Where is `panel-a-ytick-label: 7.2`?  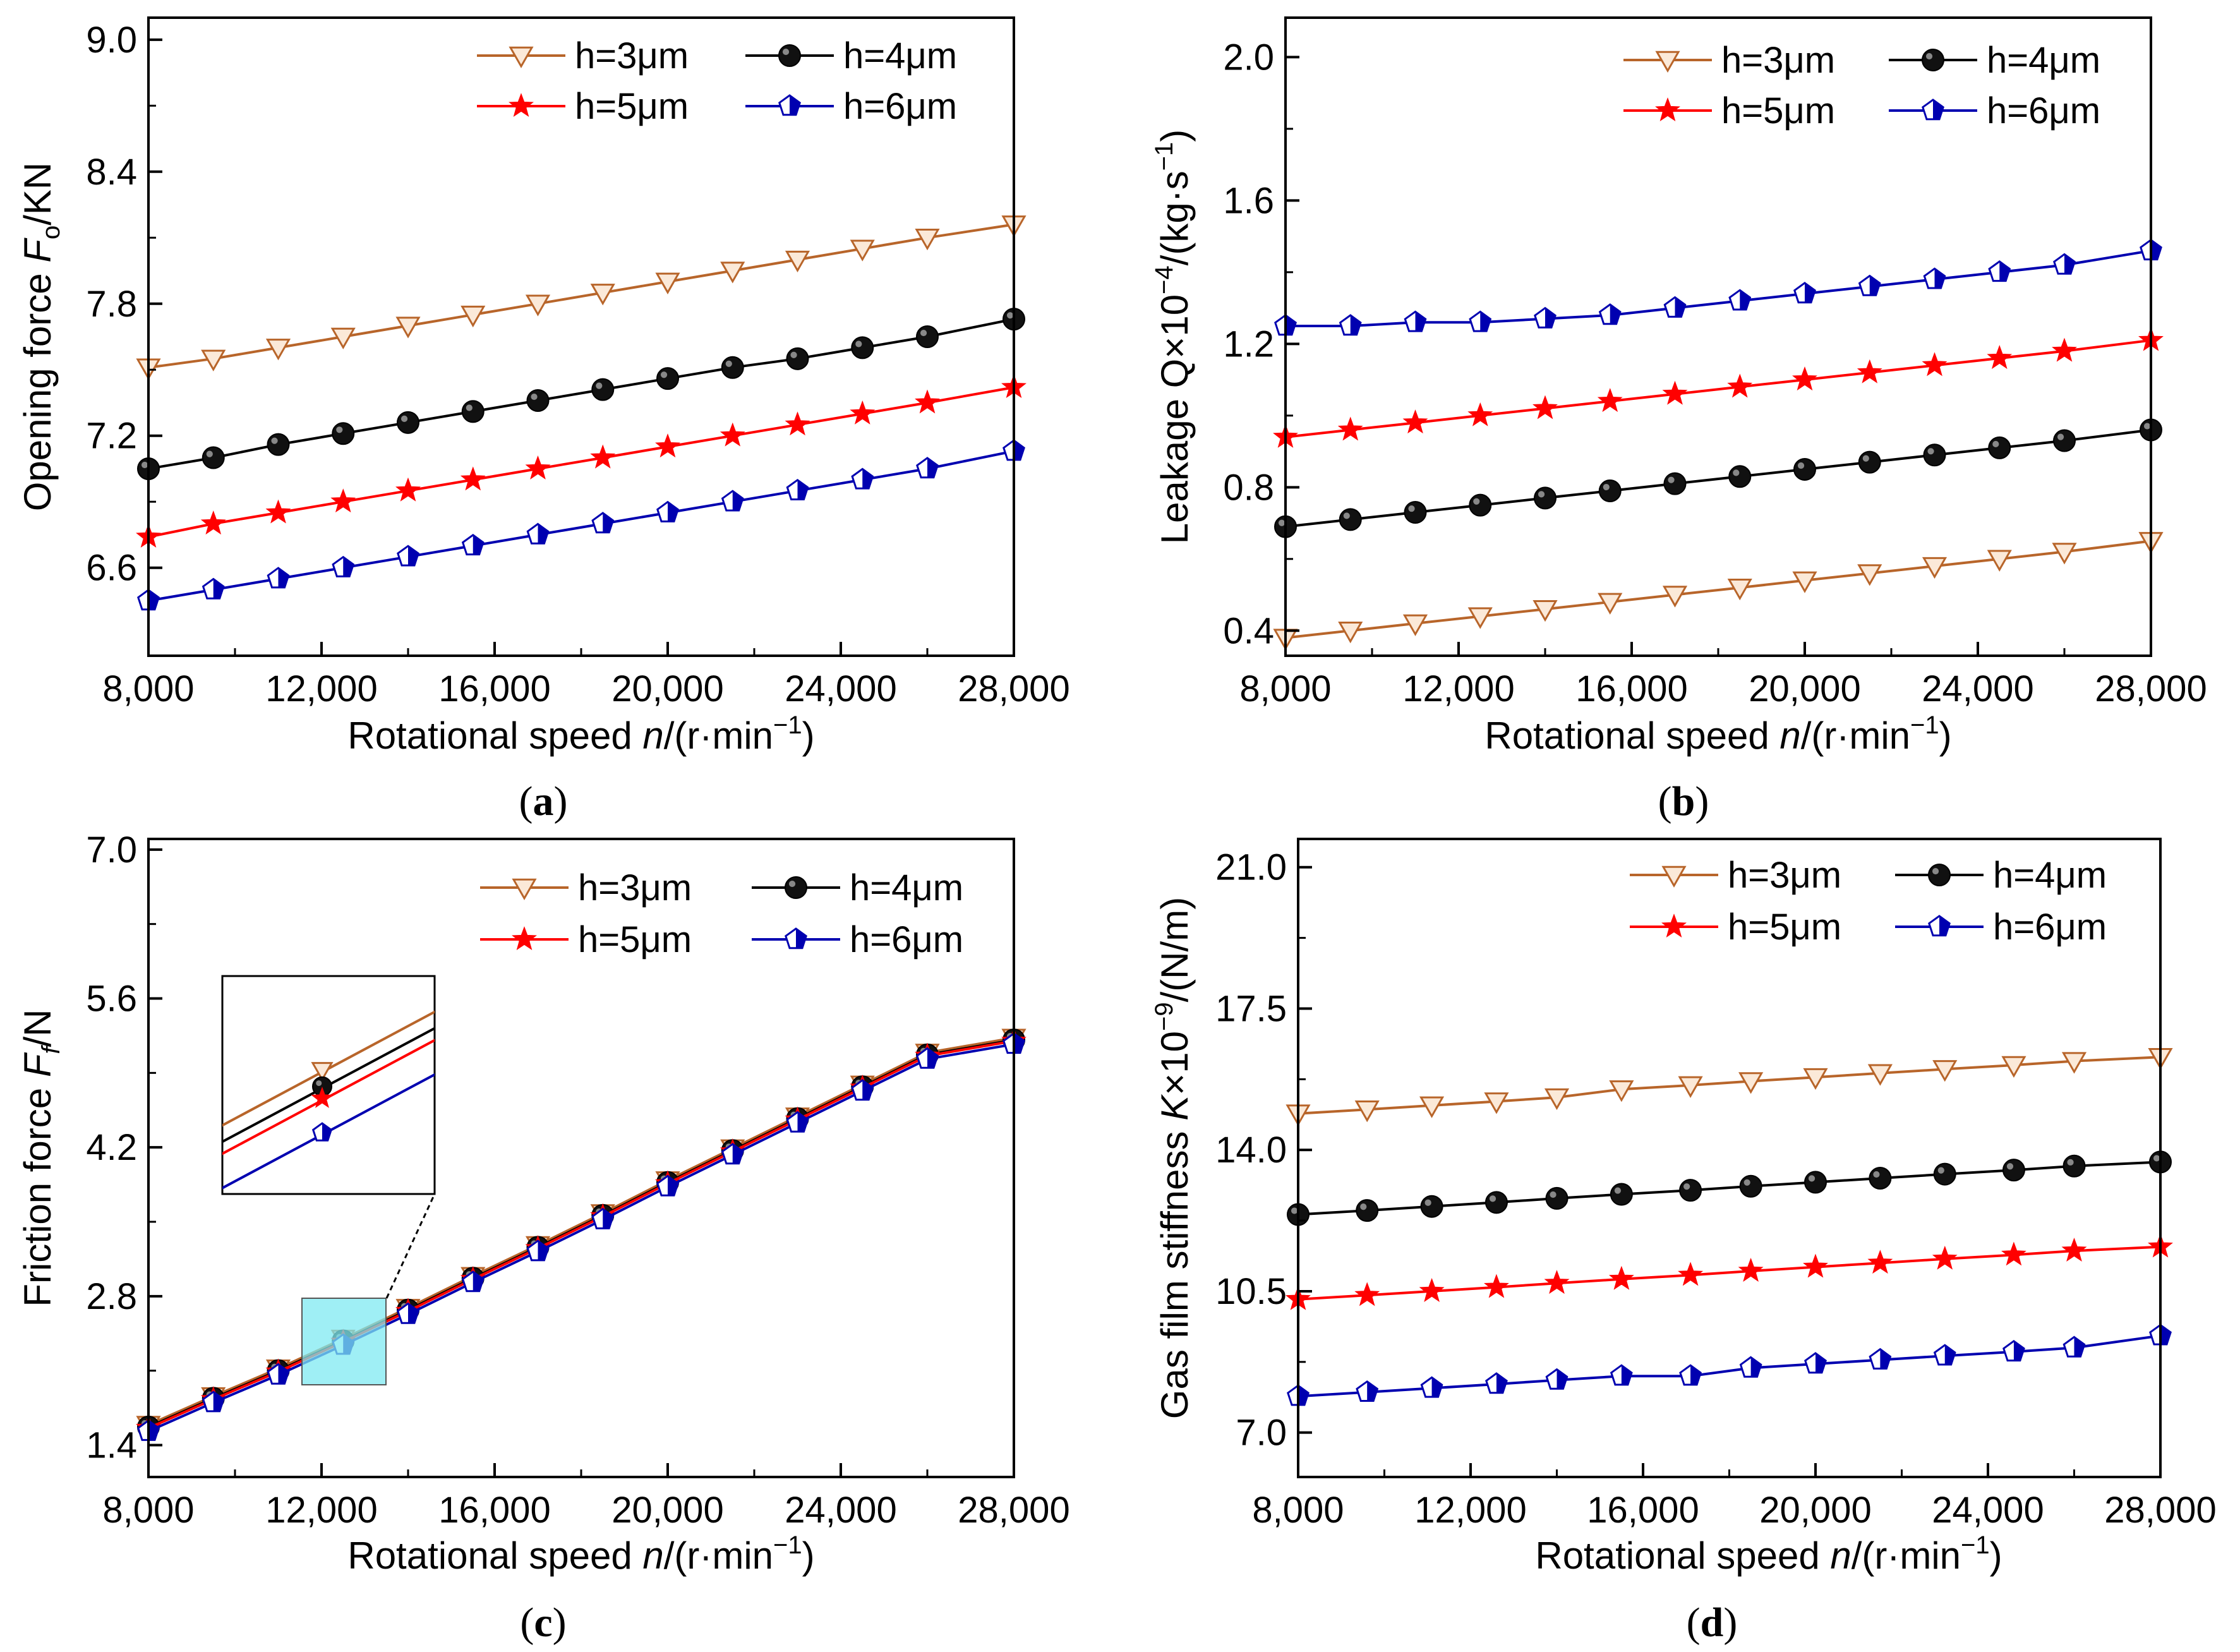
panel-a-ytick-label: 7.2 is located at coordinates (111, 436).